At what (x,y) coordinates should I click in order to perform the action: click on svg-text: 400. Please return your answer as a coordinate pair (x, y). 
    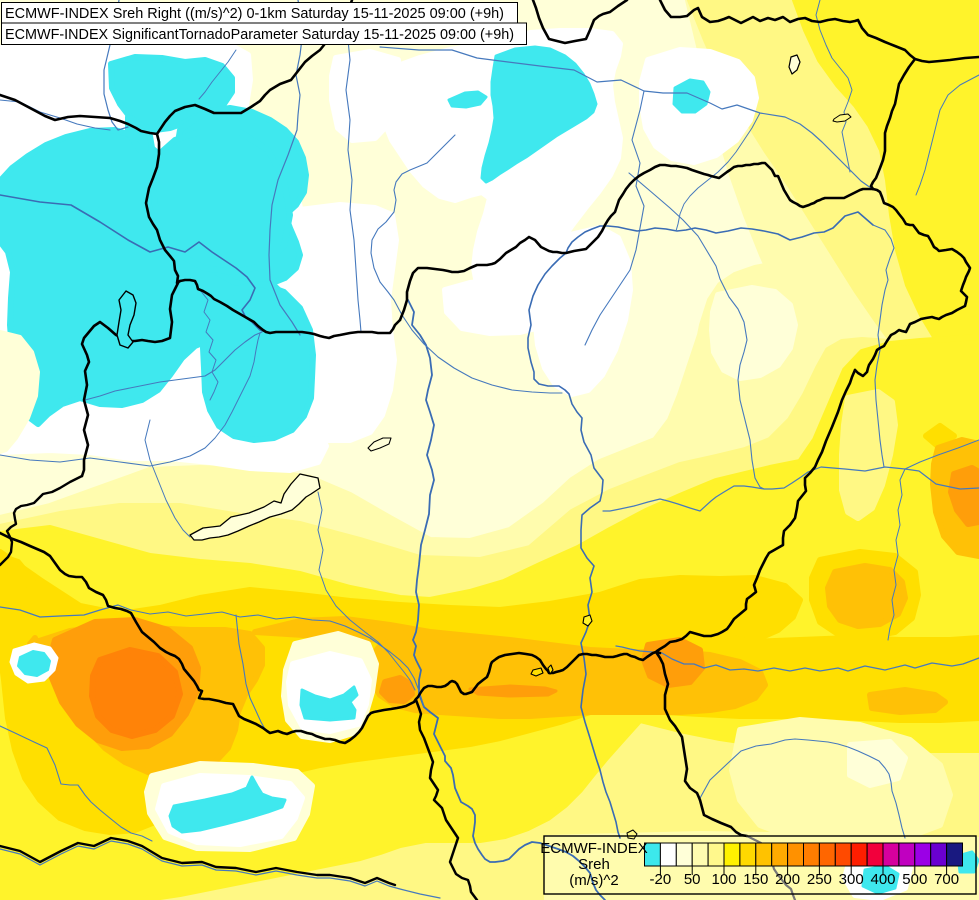
    Looking at the image, I should click on (882, 879).